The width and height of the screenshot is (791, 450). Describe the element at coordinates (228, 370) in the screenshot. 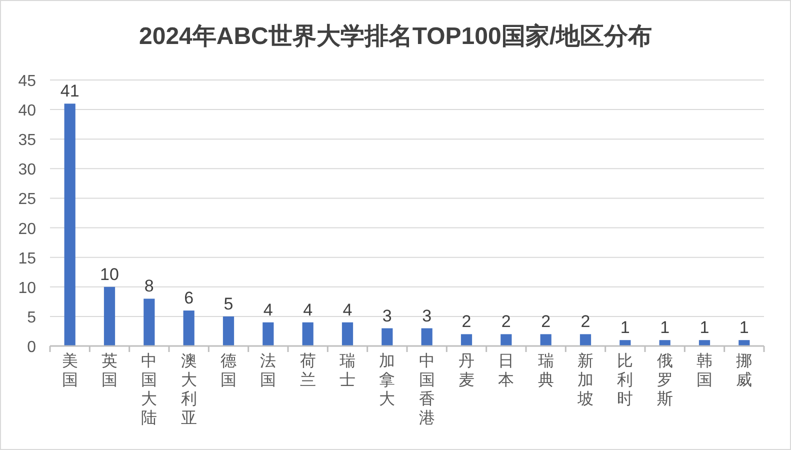

I see `x-tick-label: 德国` at that location.